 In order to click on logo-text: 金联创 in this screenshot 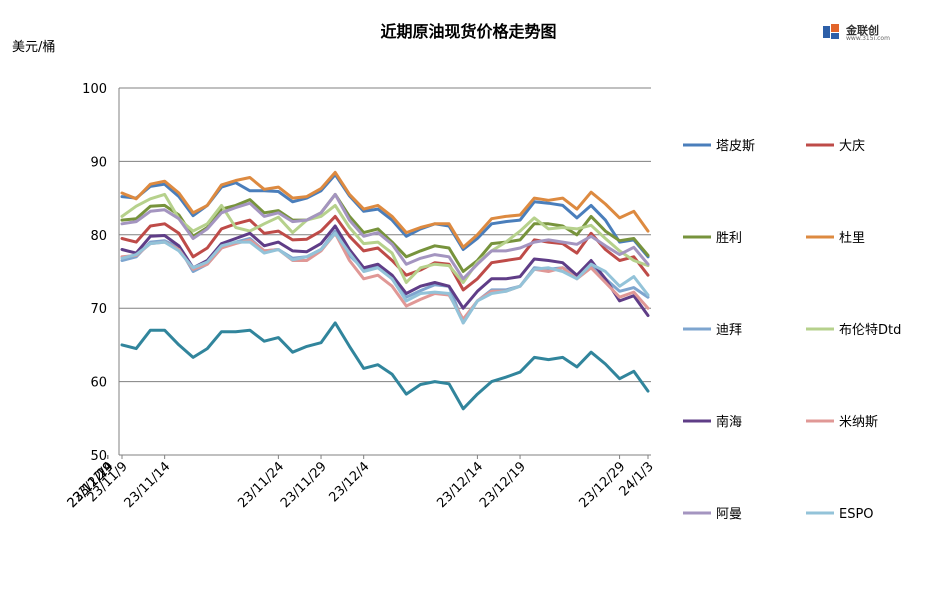, I will do `click(862, 30)`.